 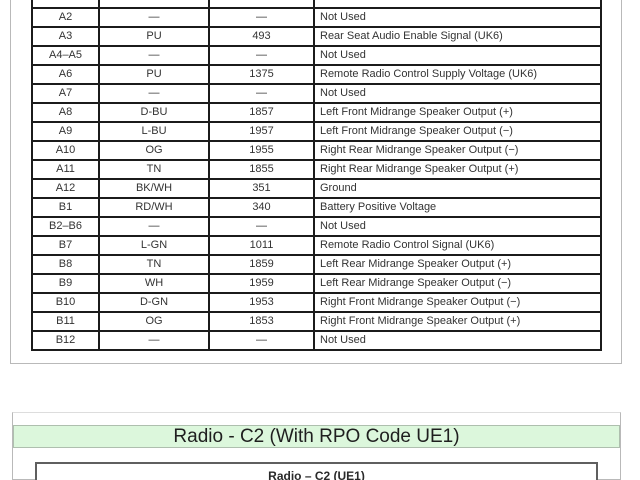 I want to click on pinout-row-partial, so click(x=316, y=4).